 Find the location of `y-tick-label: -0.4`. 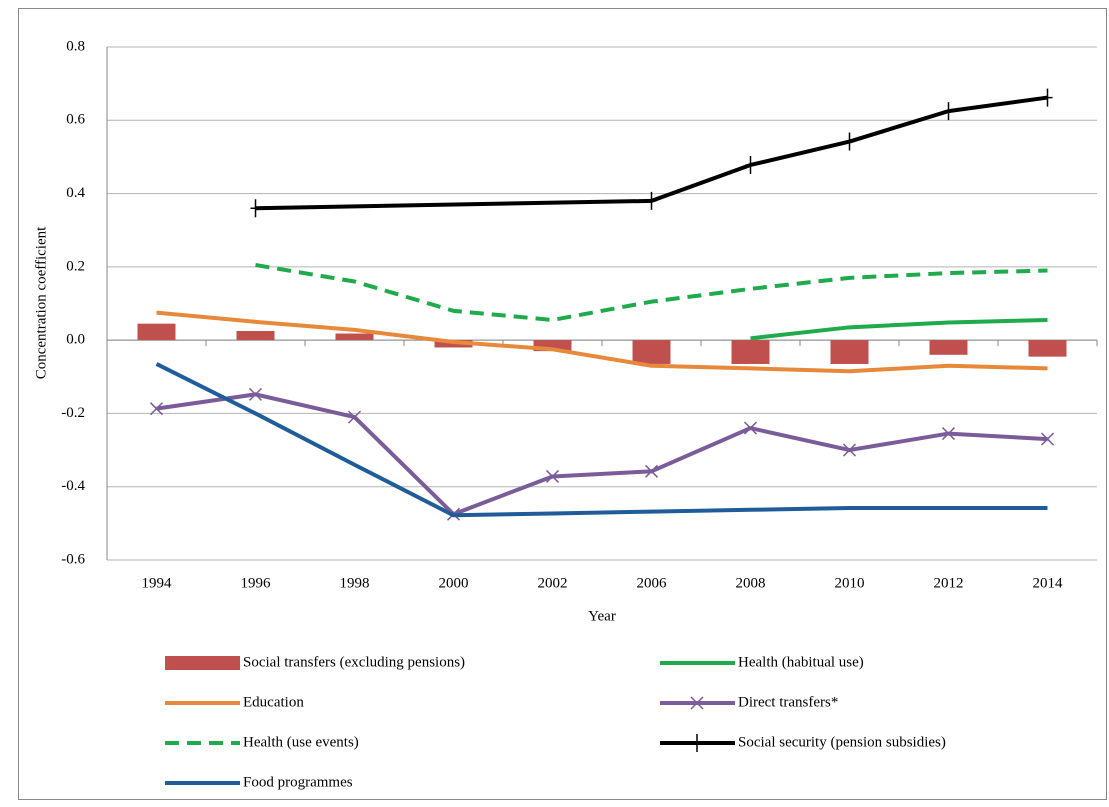

y-tick-label: -0.4 is located at coordinates (73, 486).